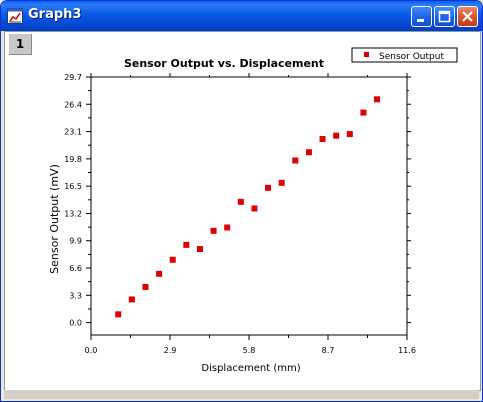 Image resolution: width=483 pixels, height=402 pixels. I want to click on title-bar: Graph3, so click(241, 16).